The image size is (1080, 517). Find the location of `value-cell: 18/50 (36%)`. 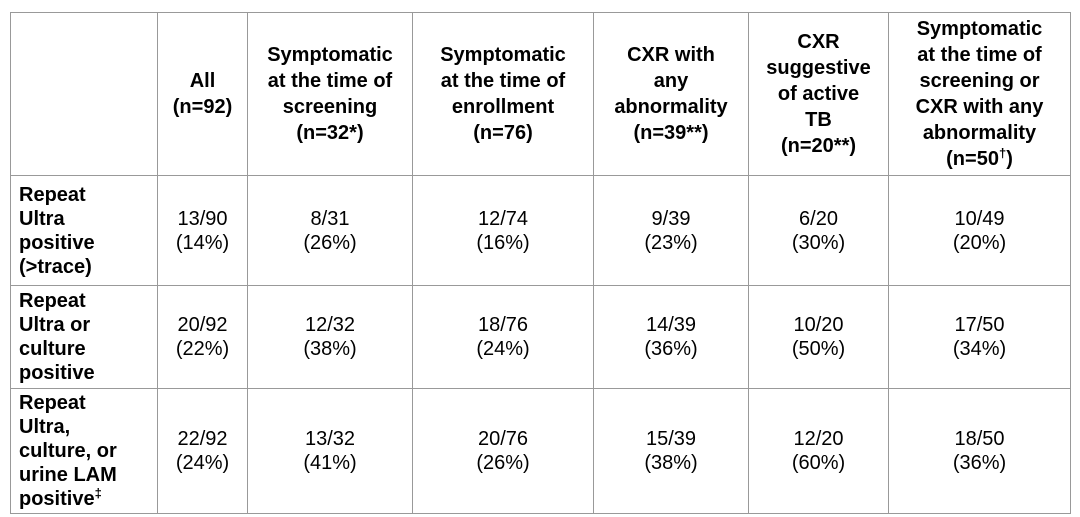

value-cell: 18/50 (36%) is located at coordinates (979, 451).